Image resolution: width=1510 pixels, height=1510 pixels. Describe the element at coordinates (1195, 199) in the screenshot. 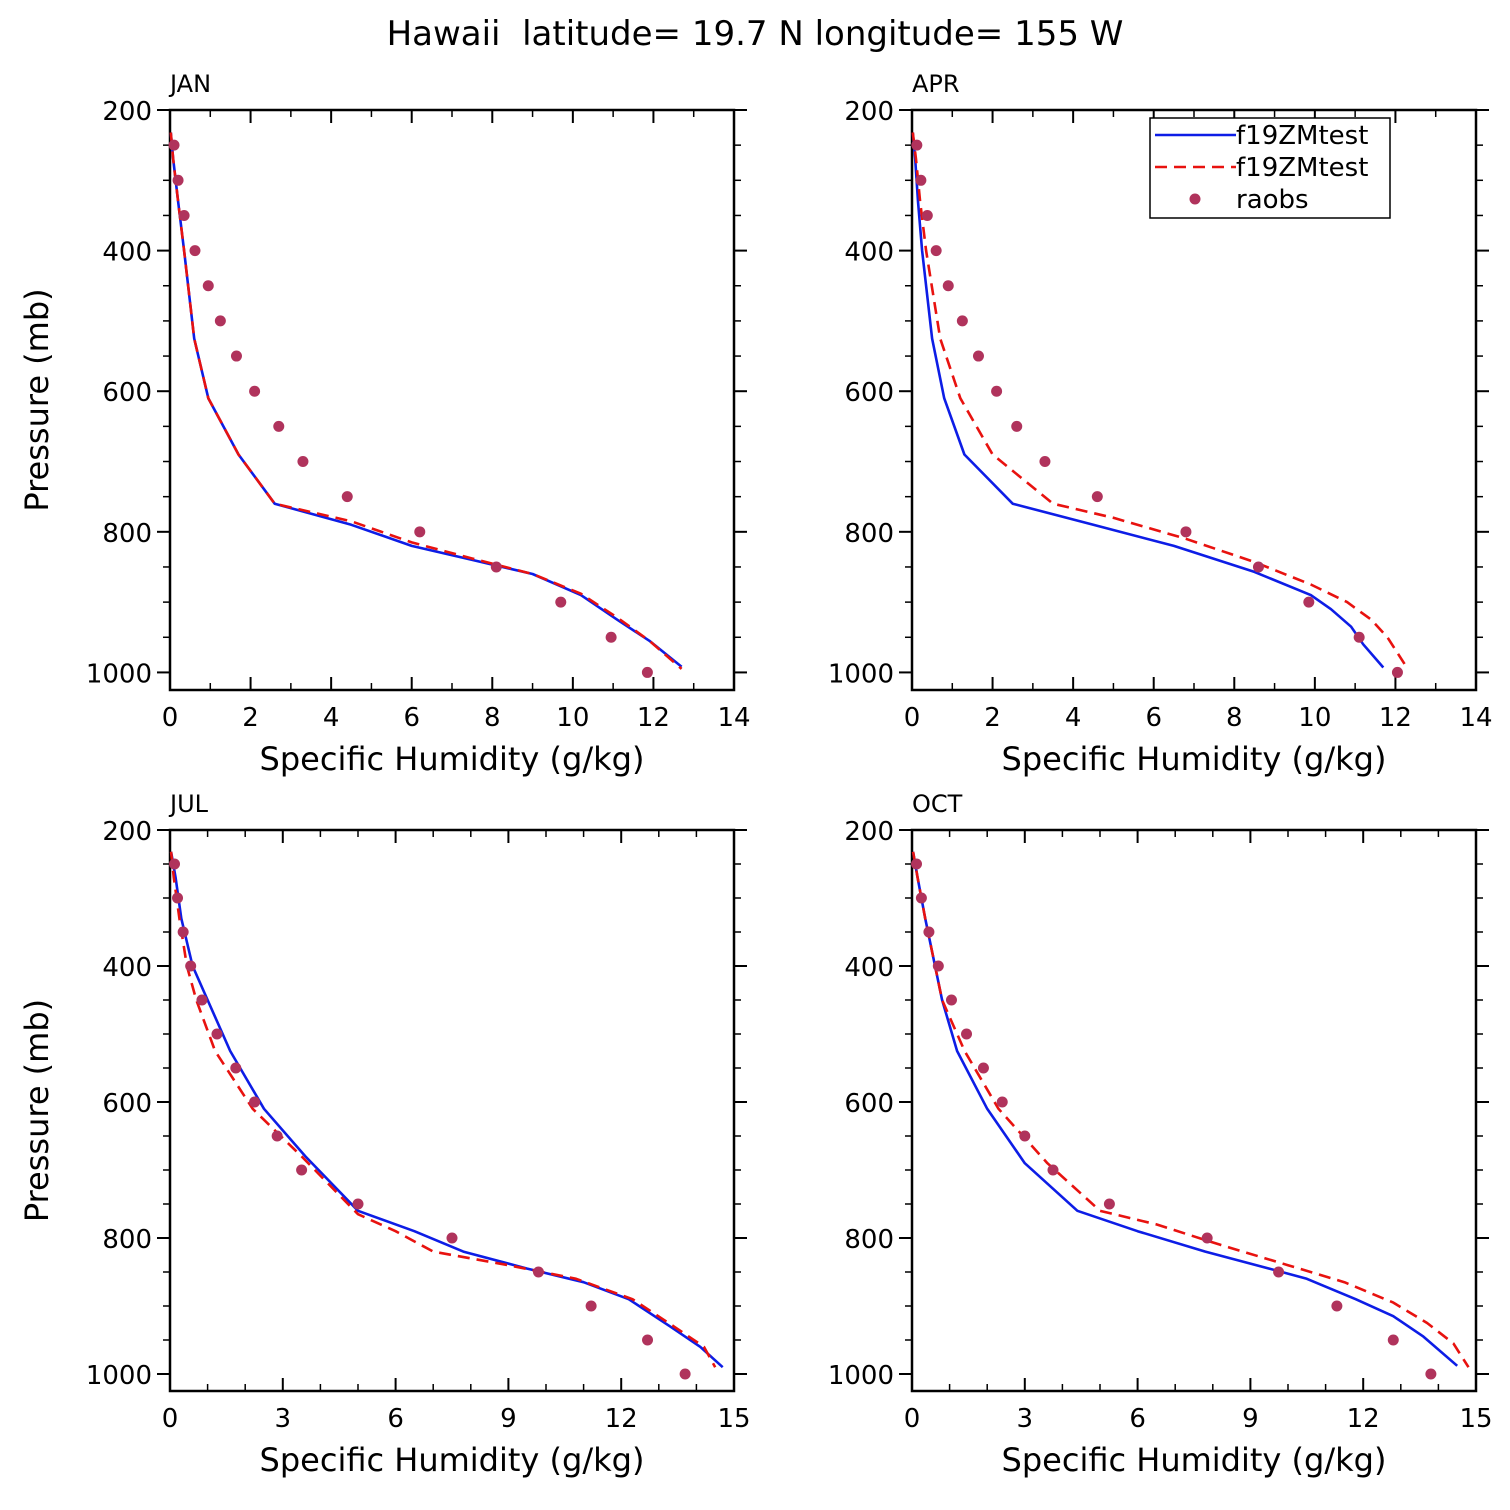

I see `legend-marker-raobs` at that location.